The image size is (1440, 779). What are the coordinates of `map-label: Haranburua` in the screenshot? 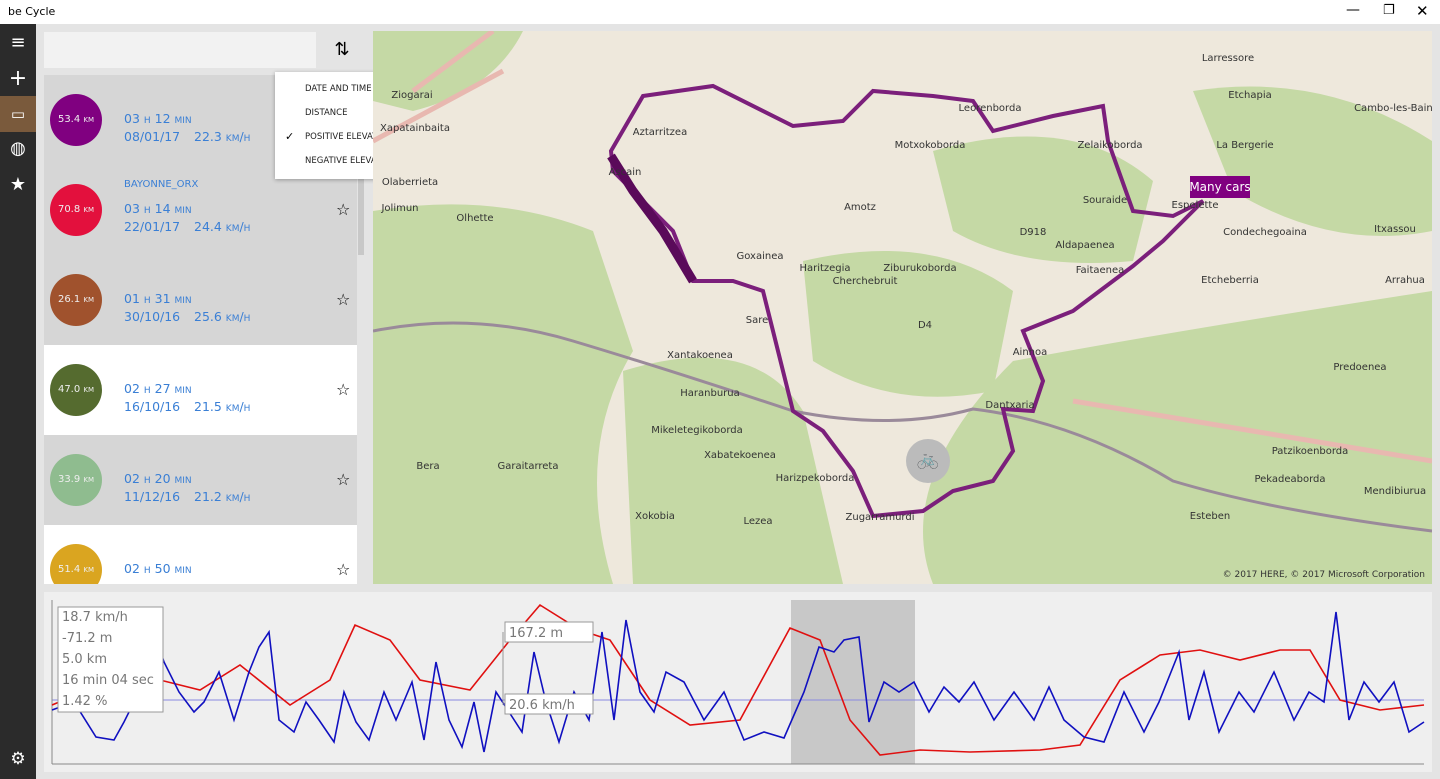 It's located at (710, 393).